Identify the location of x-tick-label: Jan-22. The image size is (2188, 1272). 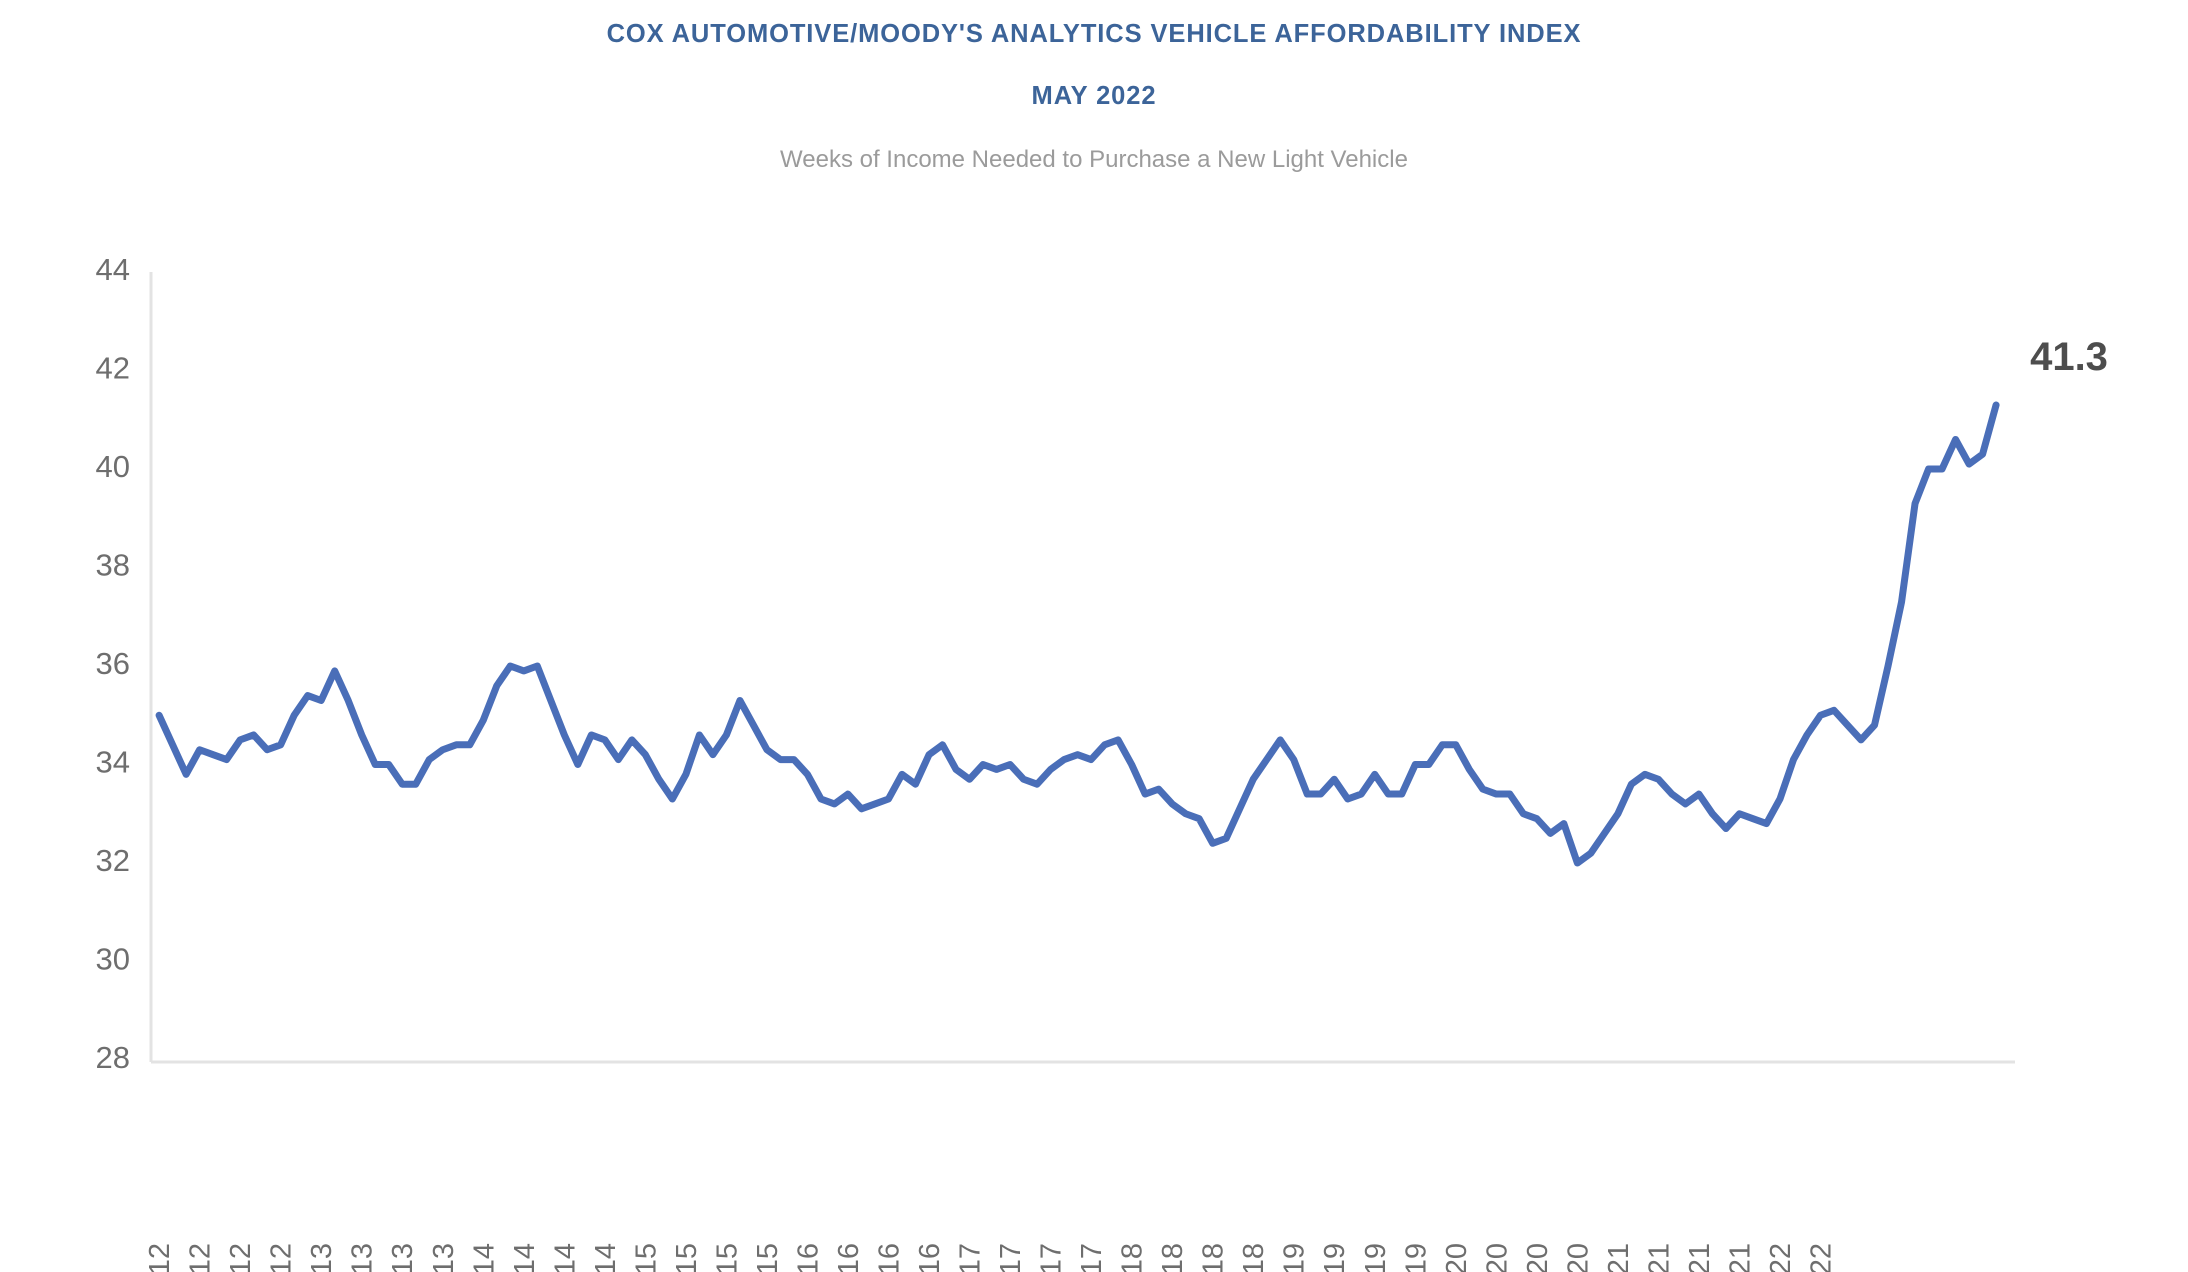
(1781, 1257).